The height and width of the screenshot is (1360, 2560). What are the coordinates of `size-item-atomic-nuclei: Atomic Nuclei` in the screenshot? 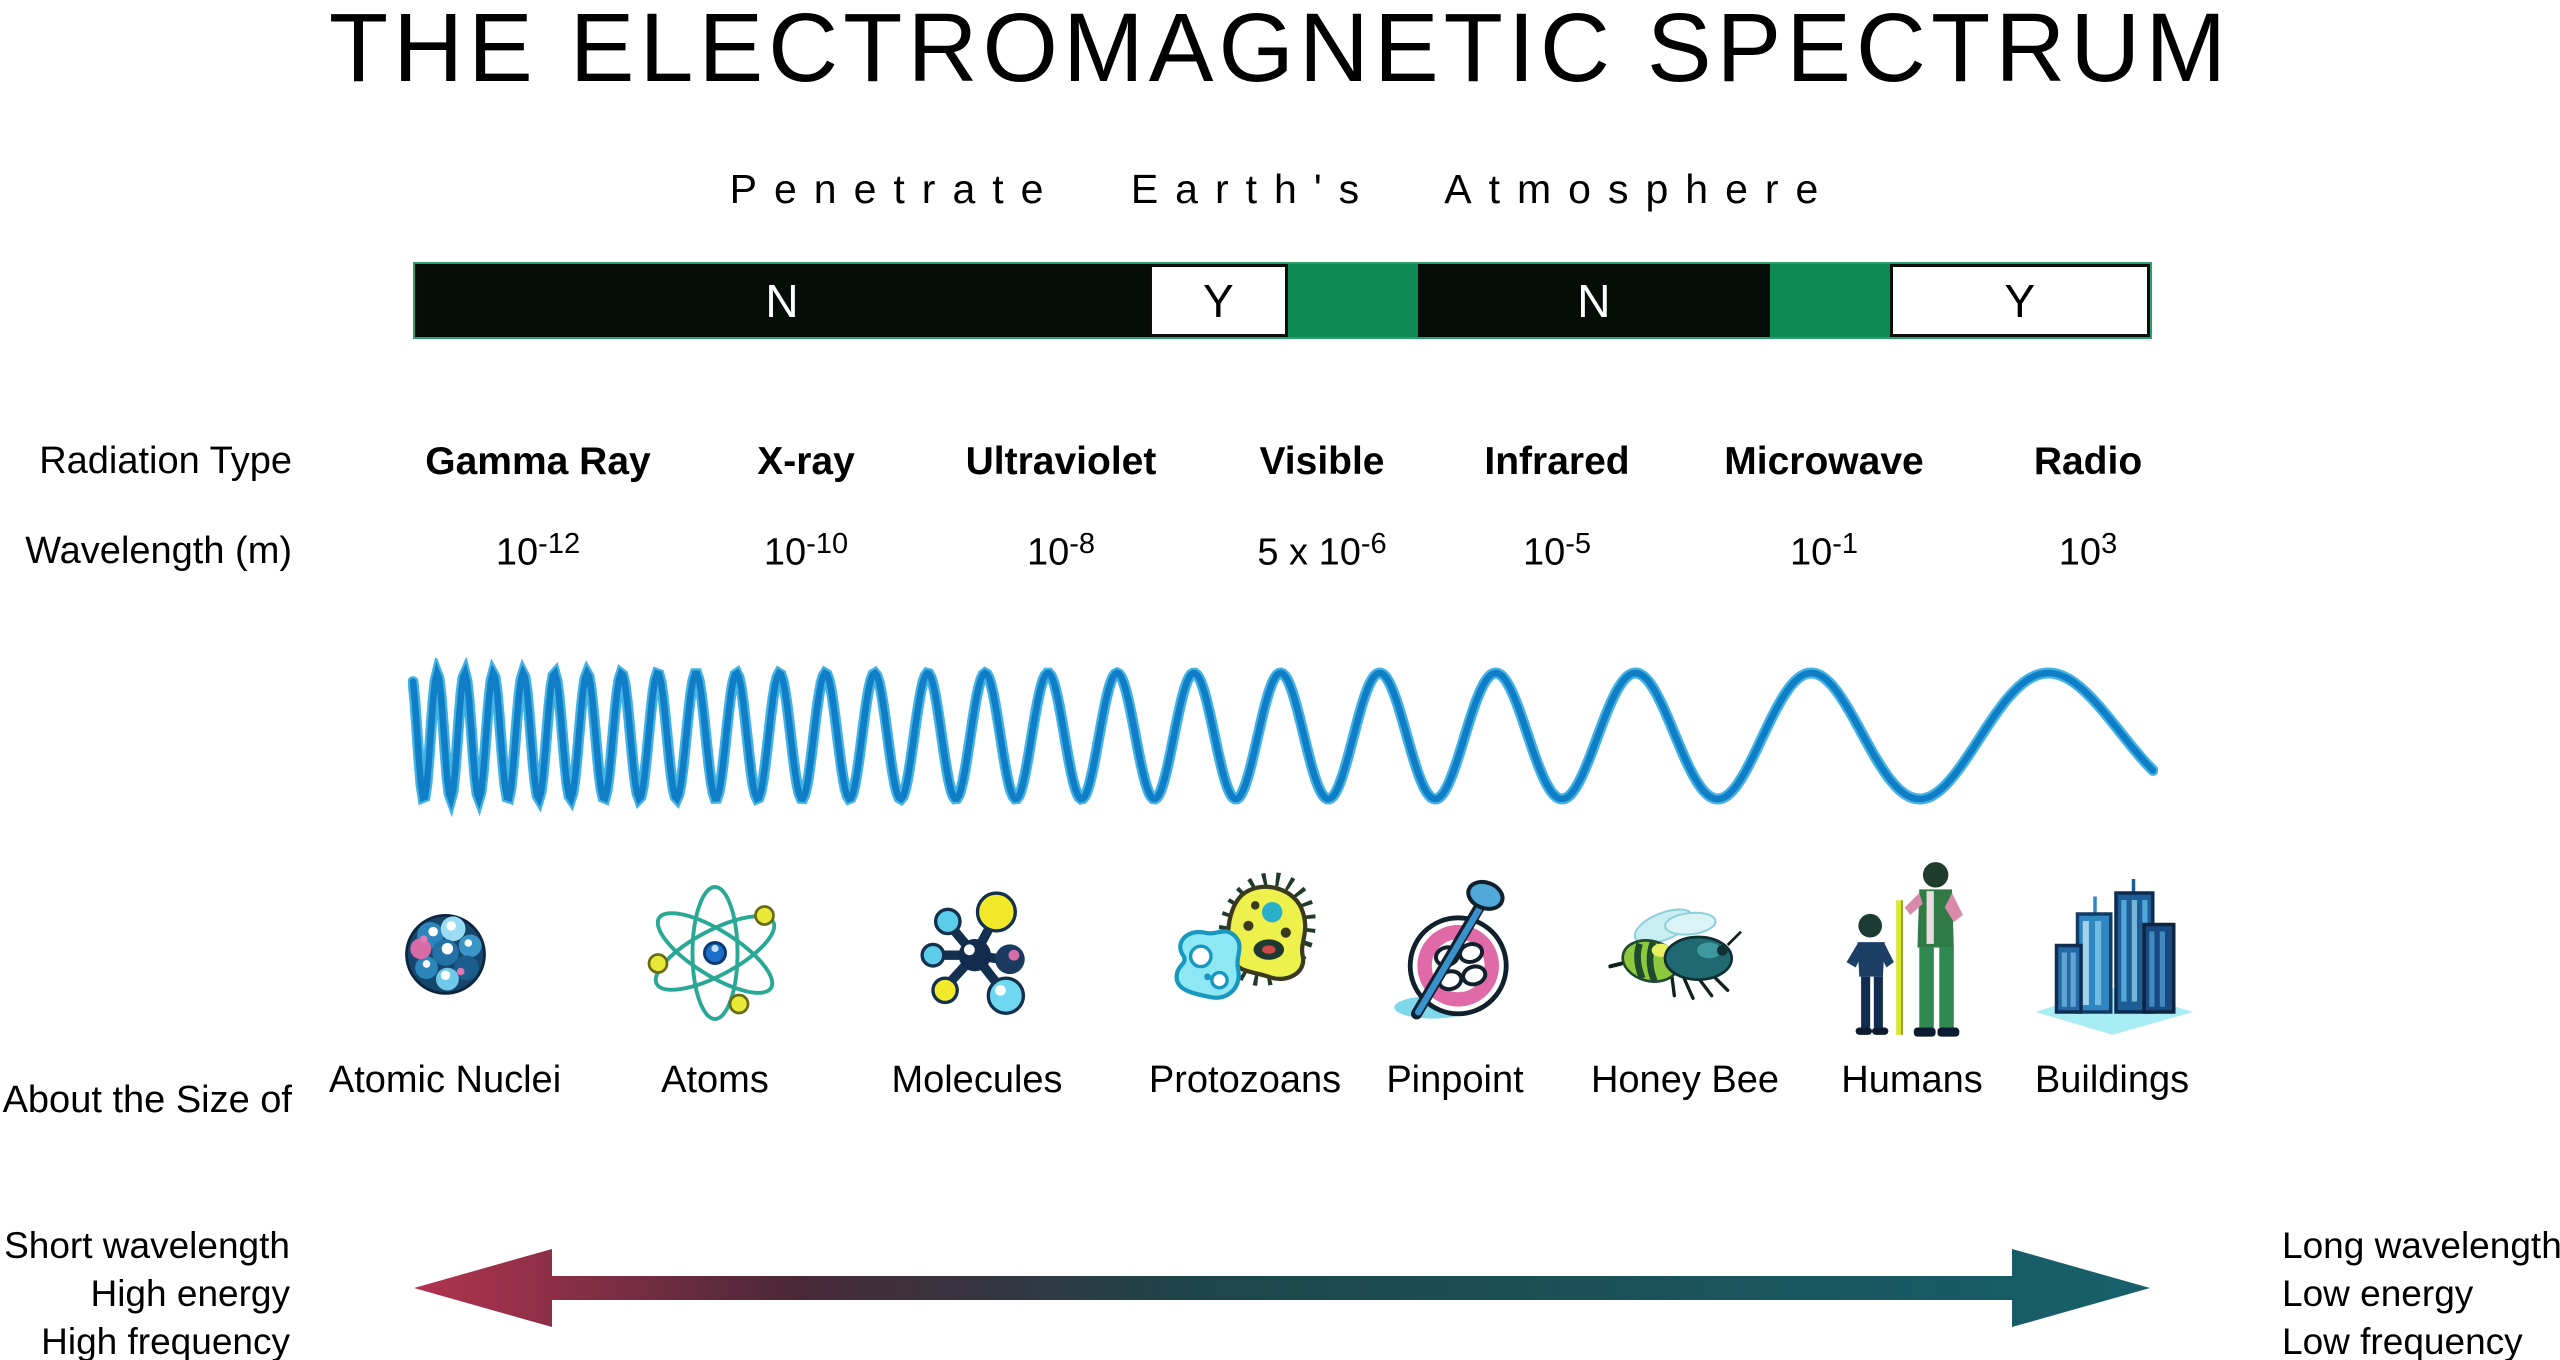 It's located at (445, 976).